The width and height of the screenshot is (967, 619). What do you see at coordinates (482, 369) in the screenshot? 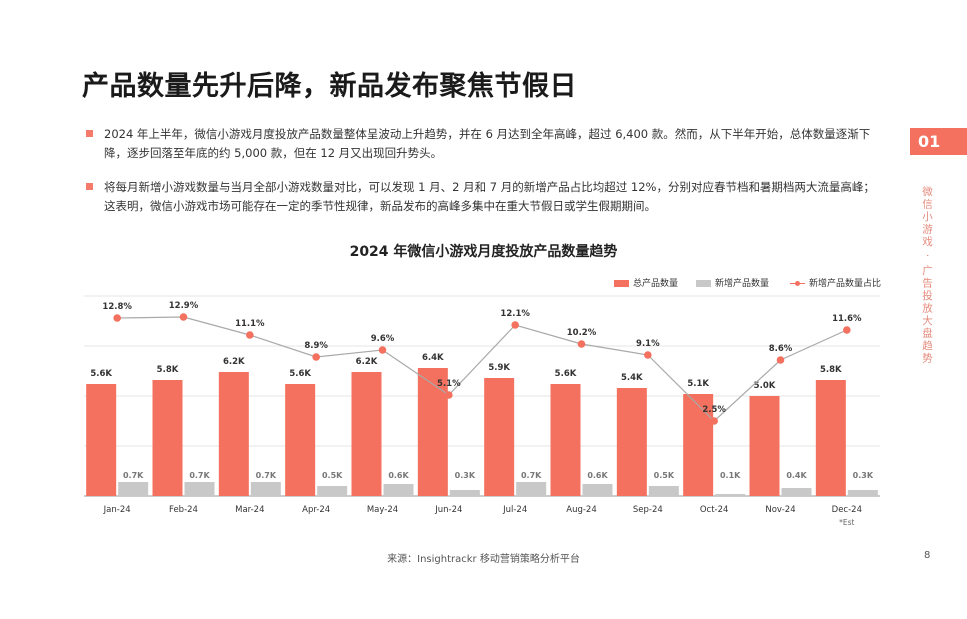
I see `ratio-line` at bounding box center [482, 369].